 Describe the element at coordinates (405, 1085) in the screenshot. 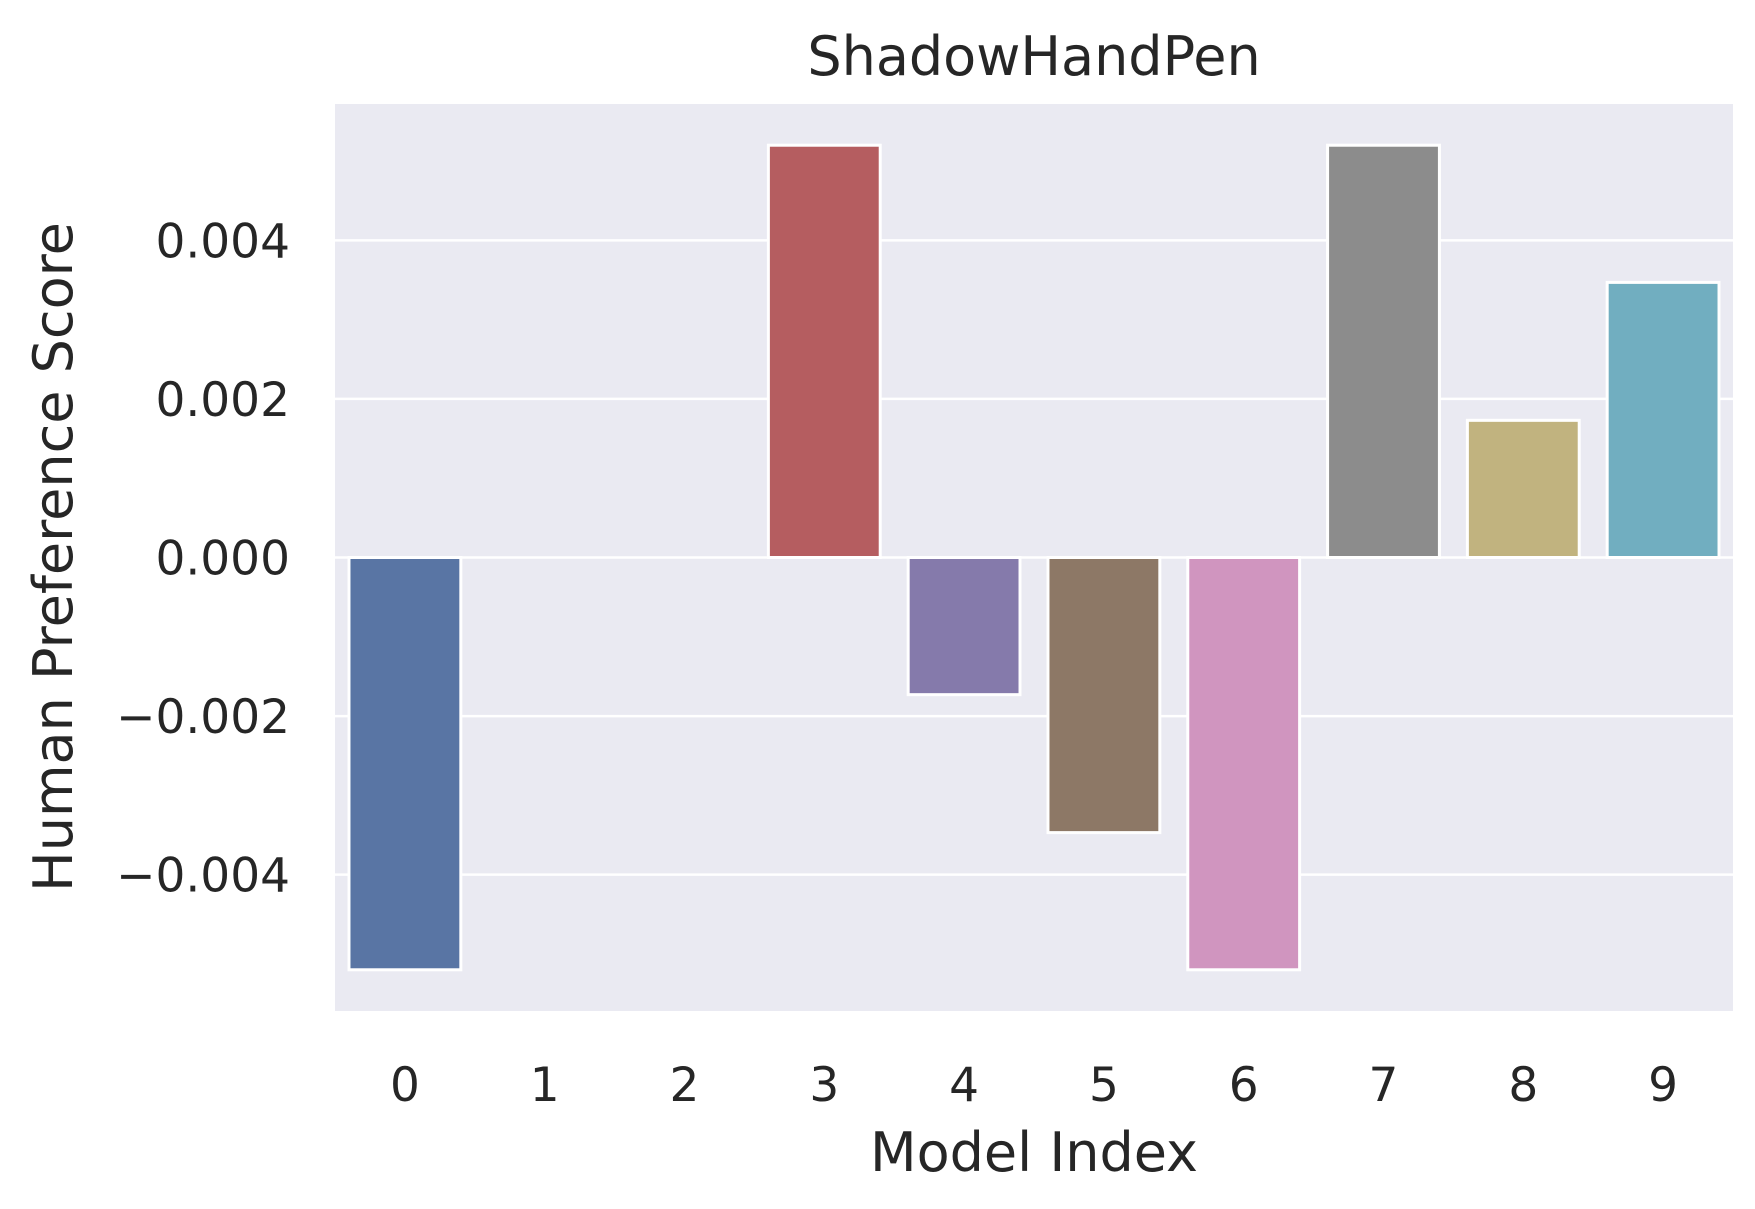

I see `x-tick-label: 0` at that location.